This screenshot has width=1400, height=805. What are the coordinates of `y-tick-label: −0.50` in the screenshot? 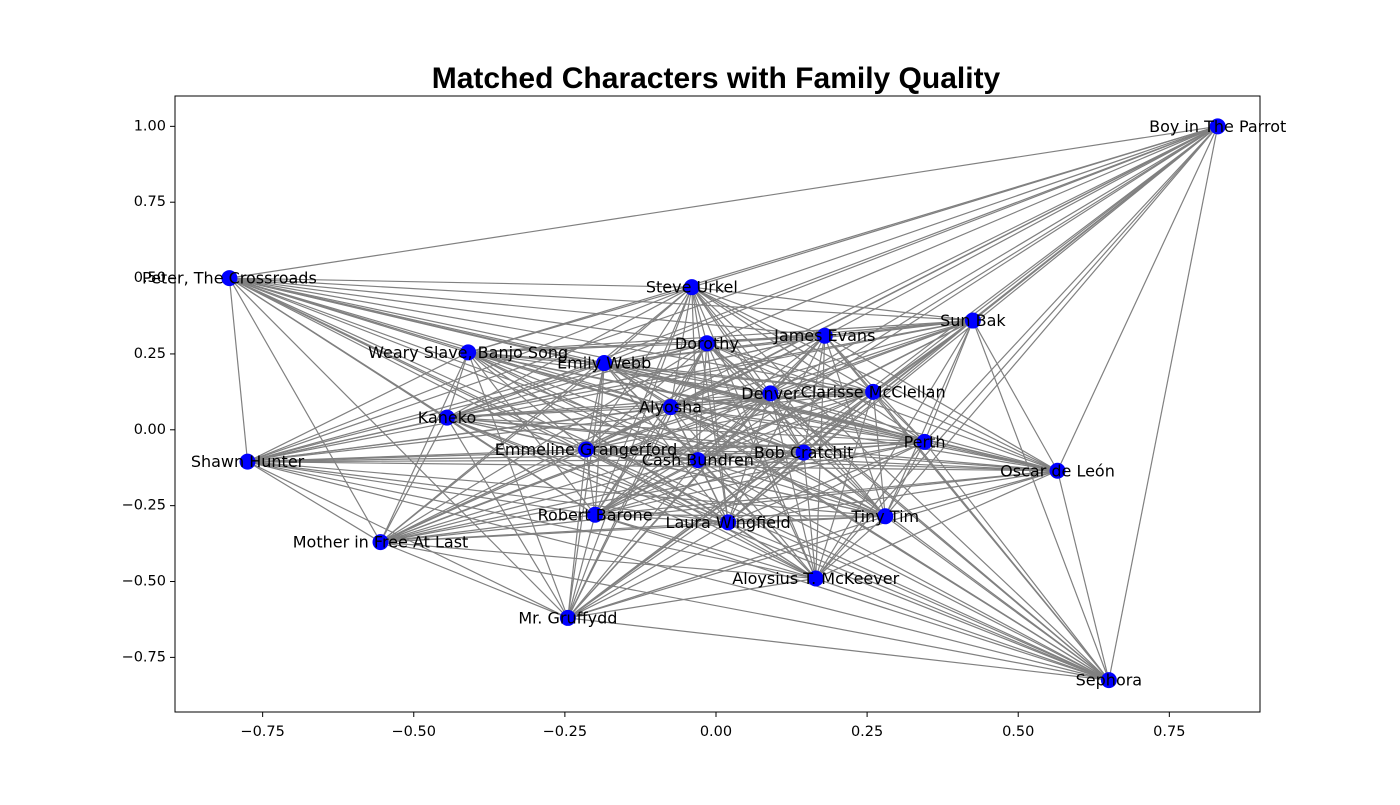 It's located at (144, 582).